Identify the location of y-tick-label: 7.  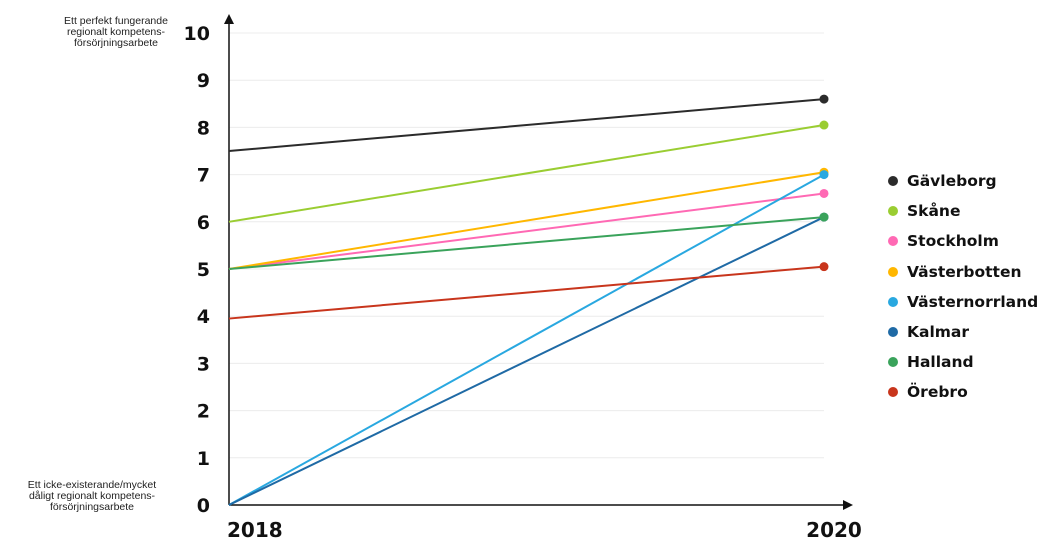
(203, 176).